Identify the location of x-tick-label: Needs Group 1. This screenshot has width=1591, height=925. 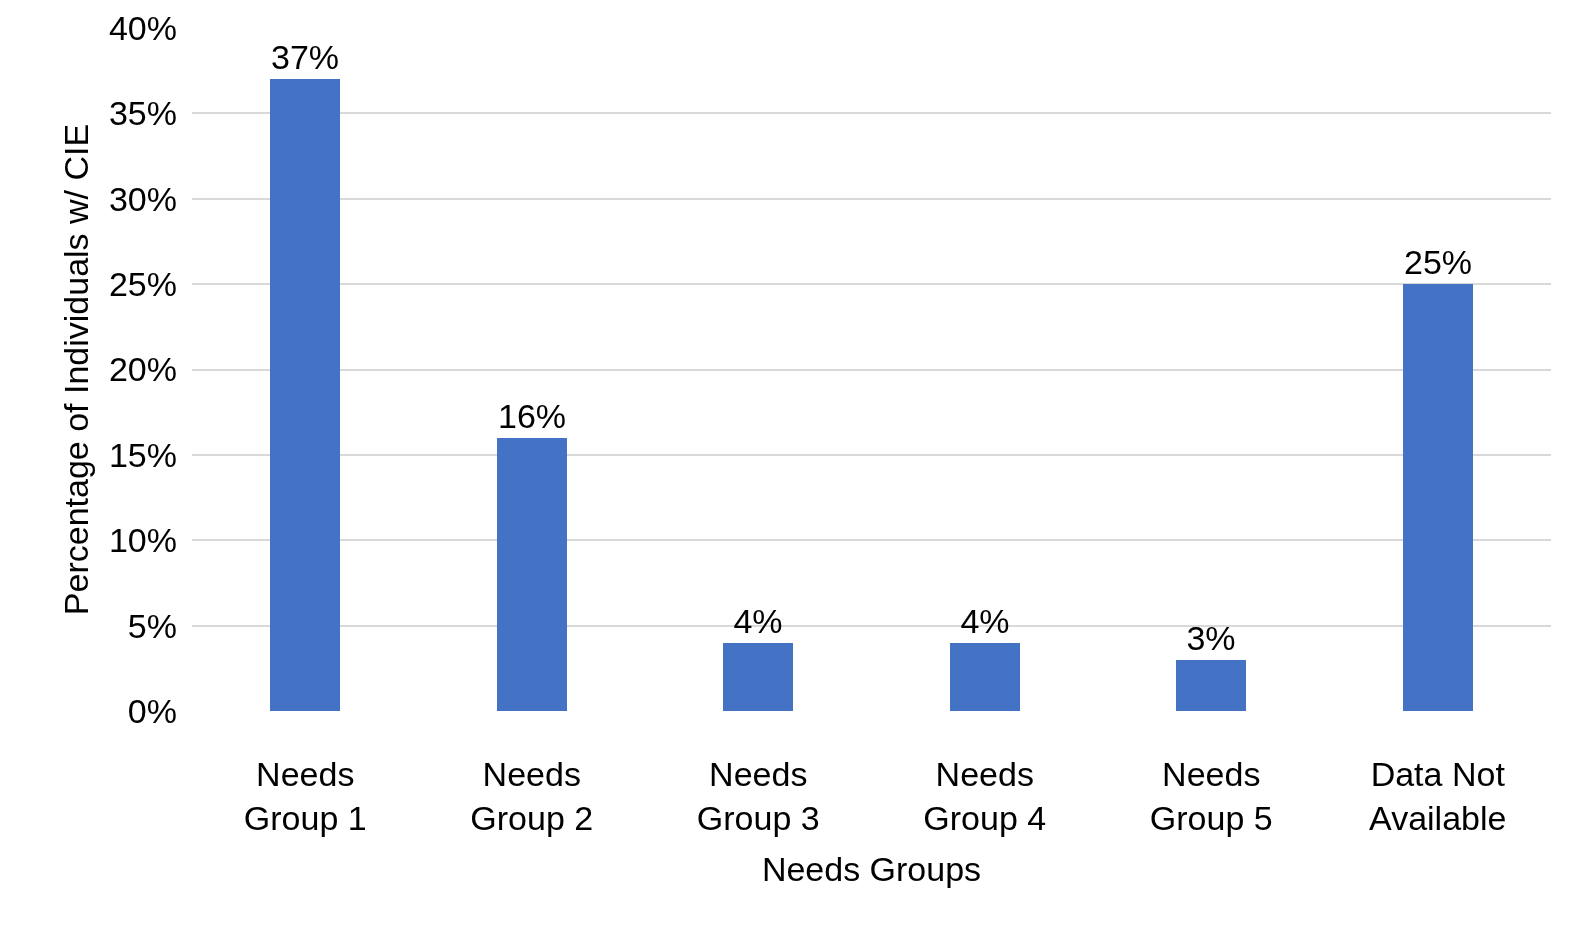
(305, 796).